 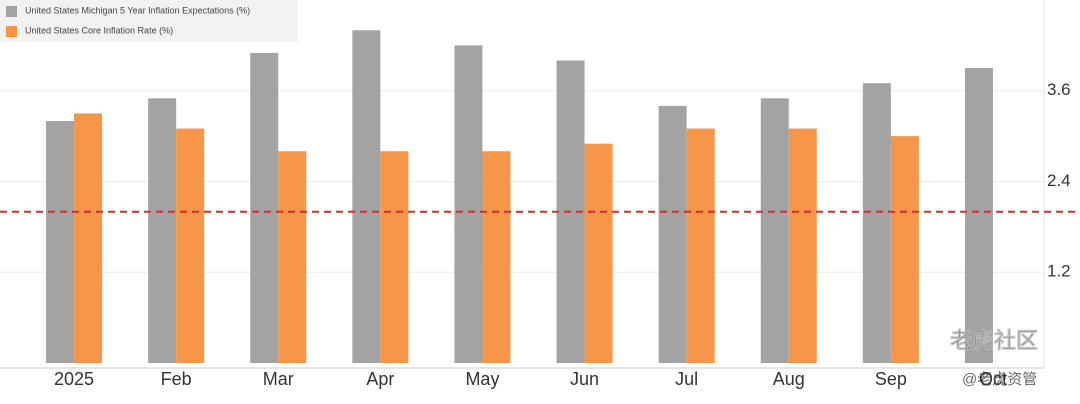 I want to click on x-tick-label: 2025, so click(x=74, y=379).